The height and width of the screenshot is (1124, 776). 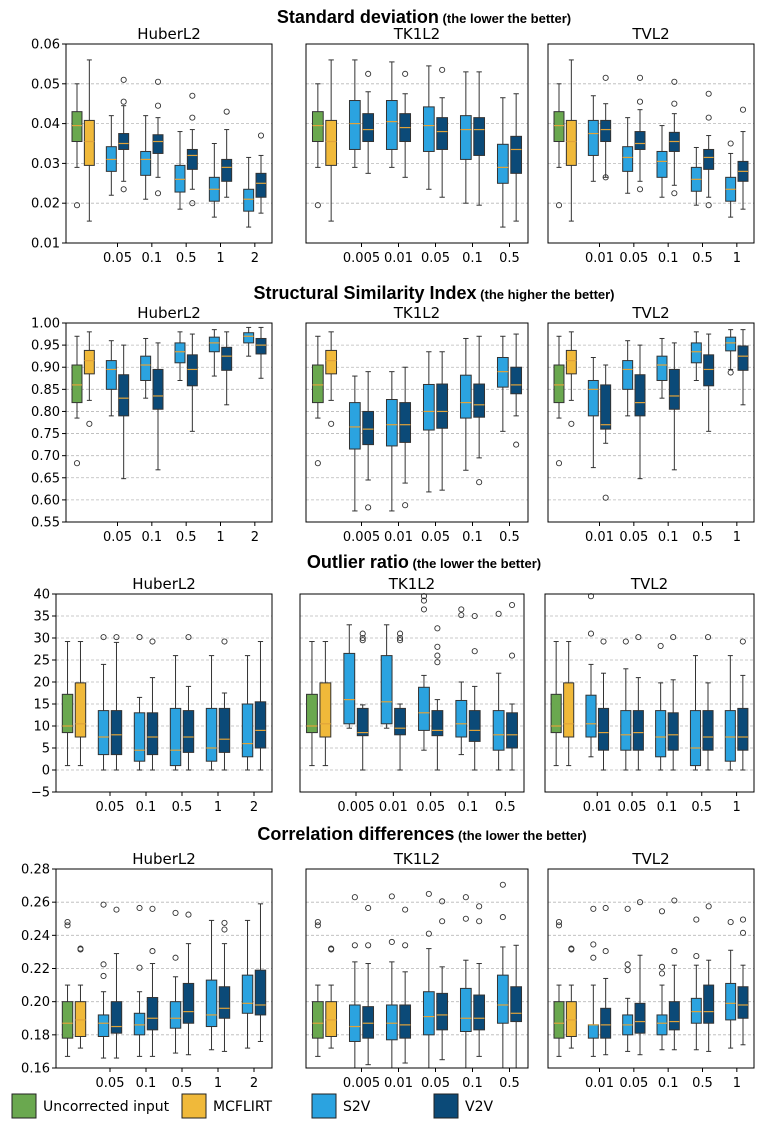 I want to click on x-tick-label: 0.01, so click(x=398, y=258).